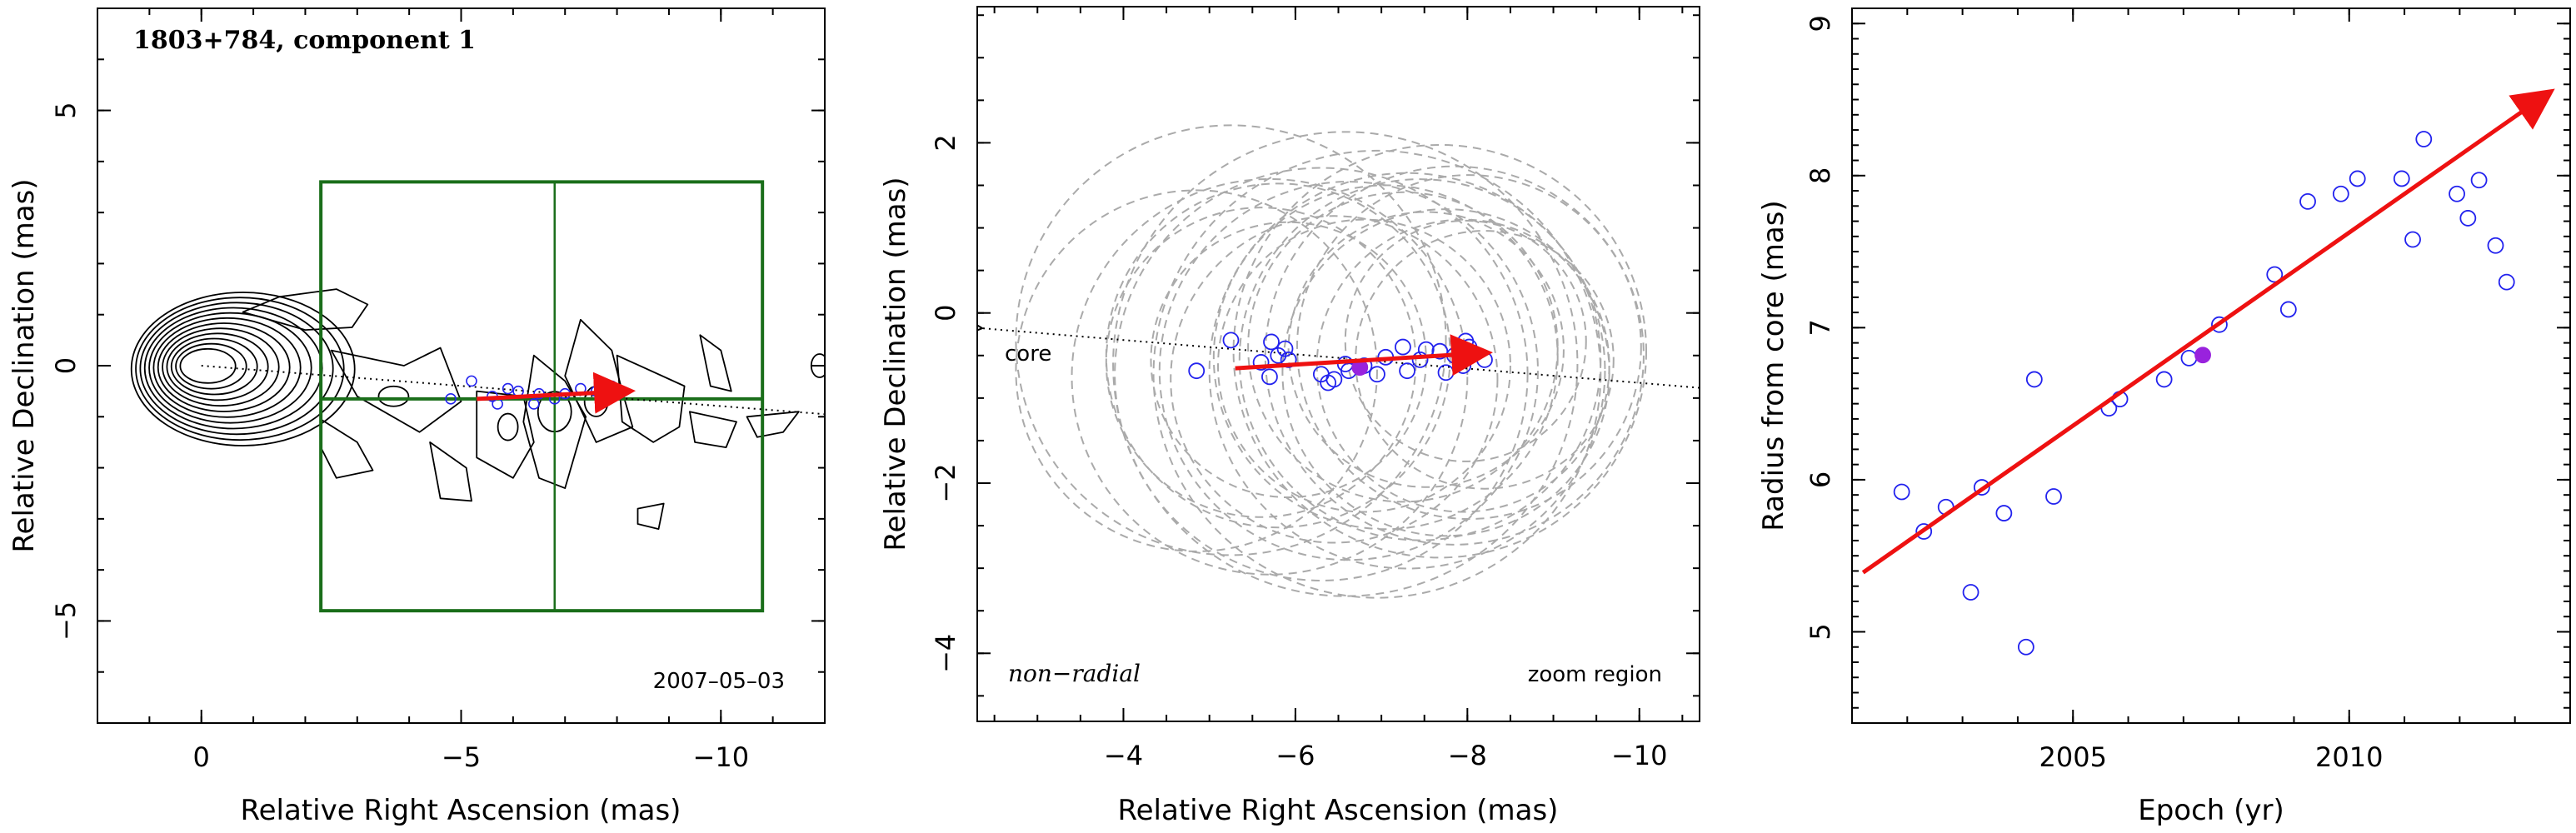 The height and width of the screenshot is (833, 2576). I want to click on y-tick-label: 7, so click(1820, 327).